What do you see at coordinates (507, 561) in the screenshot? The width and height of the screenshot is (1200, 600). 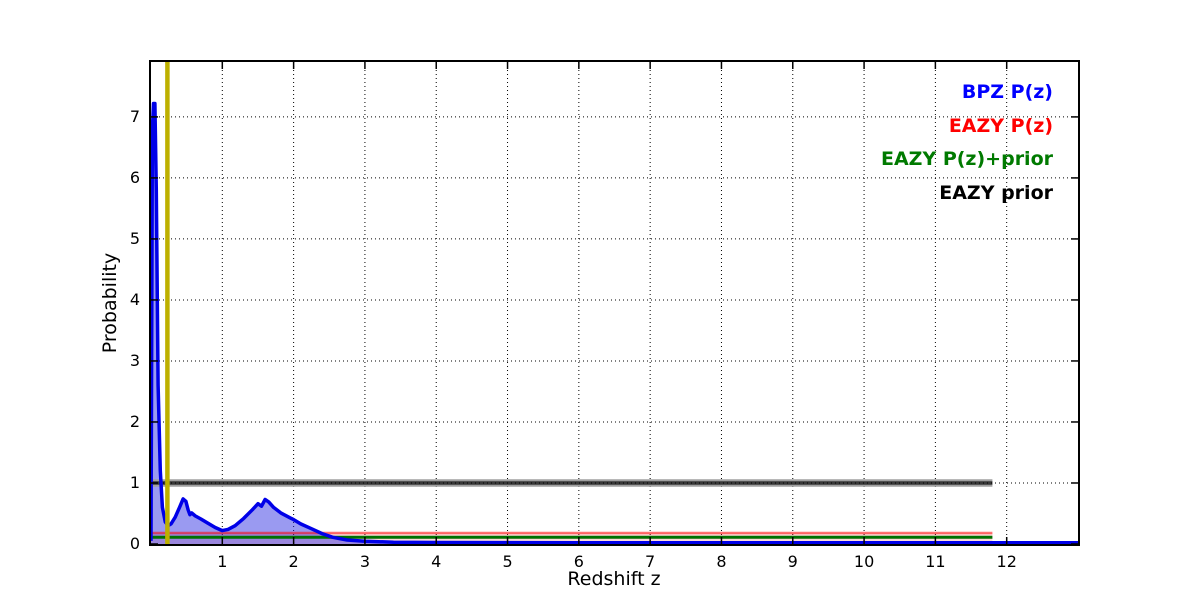 I see `x-tick-label: 5` at bounding box center [507, 561].